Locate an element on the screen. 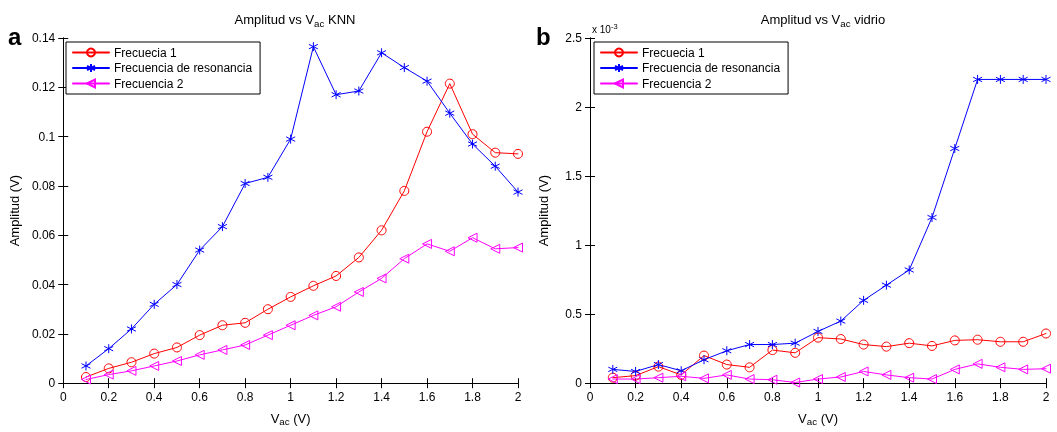 Image resolution: width=1057 pixels, height=432 pixels. y-tick-label: 0.12 is located at coordinates (43, 87).